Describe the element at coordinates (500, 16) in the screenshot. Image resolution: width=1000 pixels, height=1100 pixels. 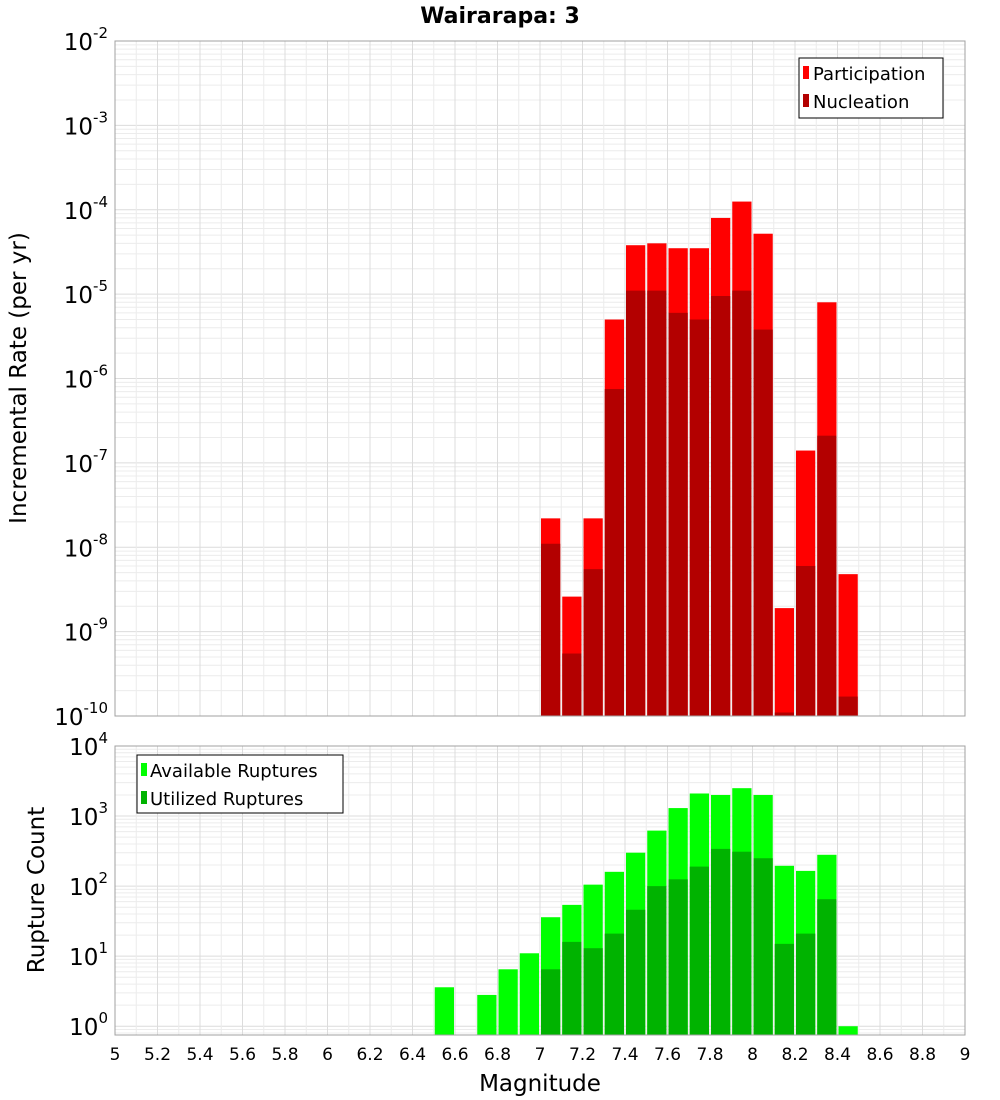
I see `chart-title: Wairarapa: 3` at that location.